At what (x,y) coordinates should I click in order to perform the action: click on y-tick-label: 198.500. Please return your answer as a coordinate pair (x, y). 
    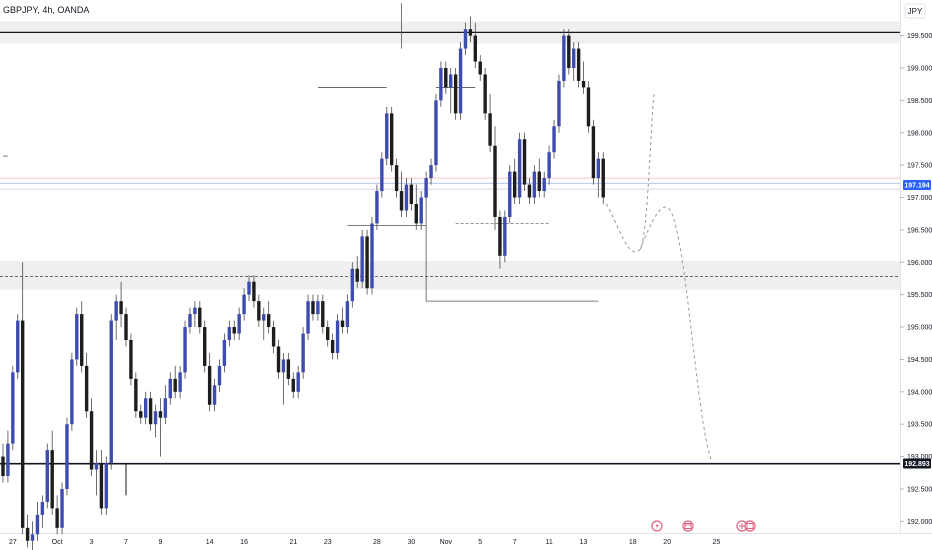
    Looking at the image, I should click on (919, 101).